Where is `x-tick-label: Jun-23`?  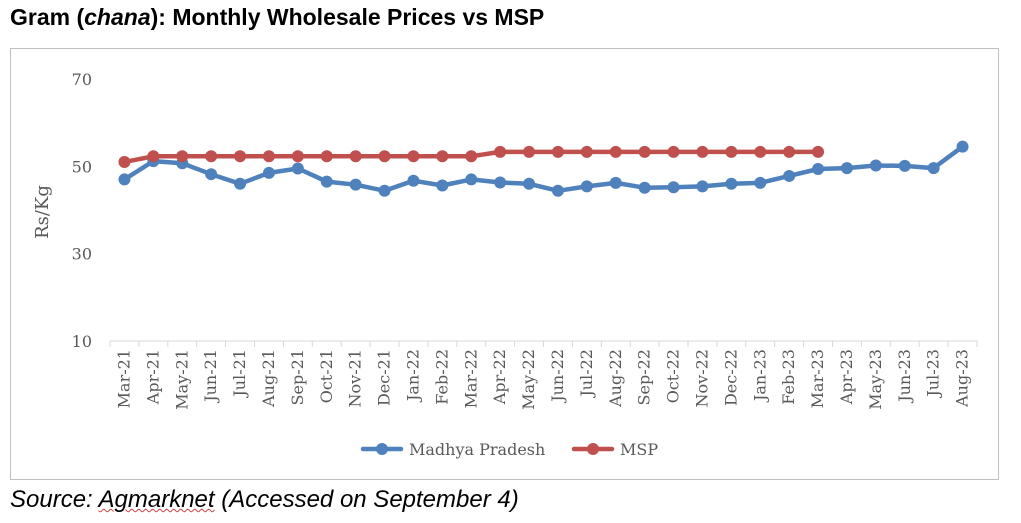
x-tick-label: Jun-23 is located at coordinates (904, 376).